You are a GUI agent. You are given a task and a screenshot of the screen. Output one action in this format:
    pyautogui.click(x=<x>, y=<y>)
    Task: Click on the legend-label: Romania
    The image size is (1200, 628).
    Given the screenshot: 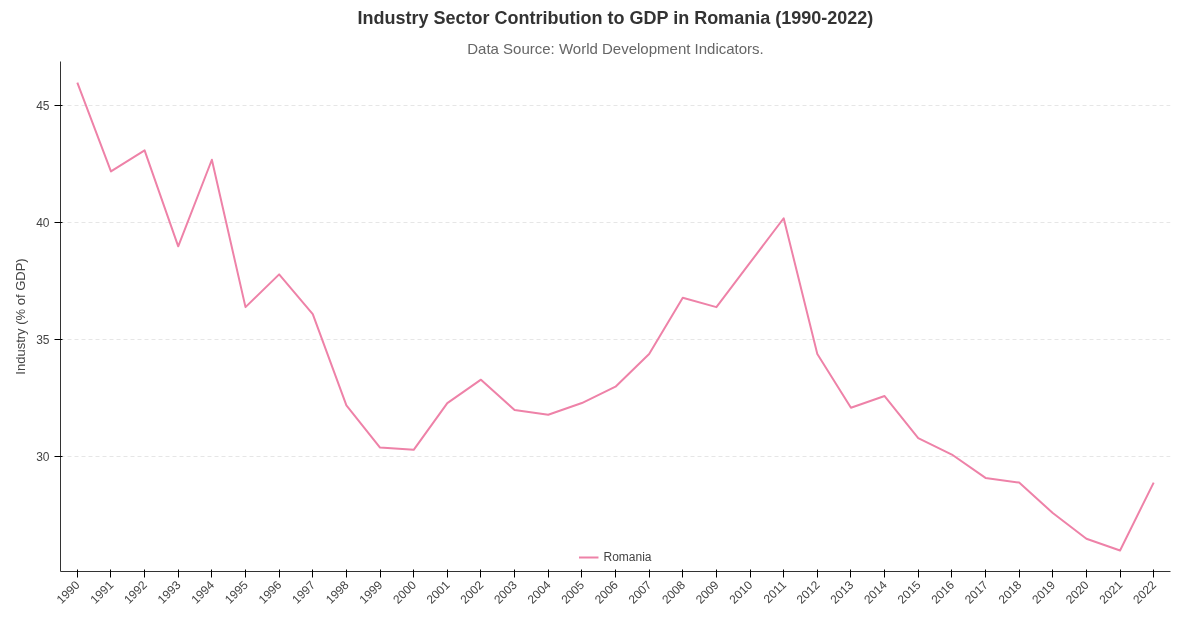 What is the action you would take?
    pyautogui.click(x=627, y=557)
    